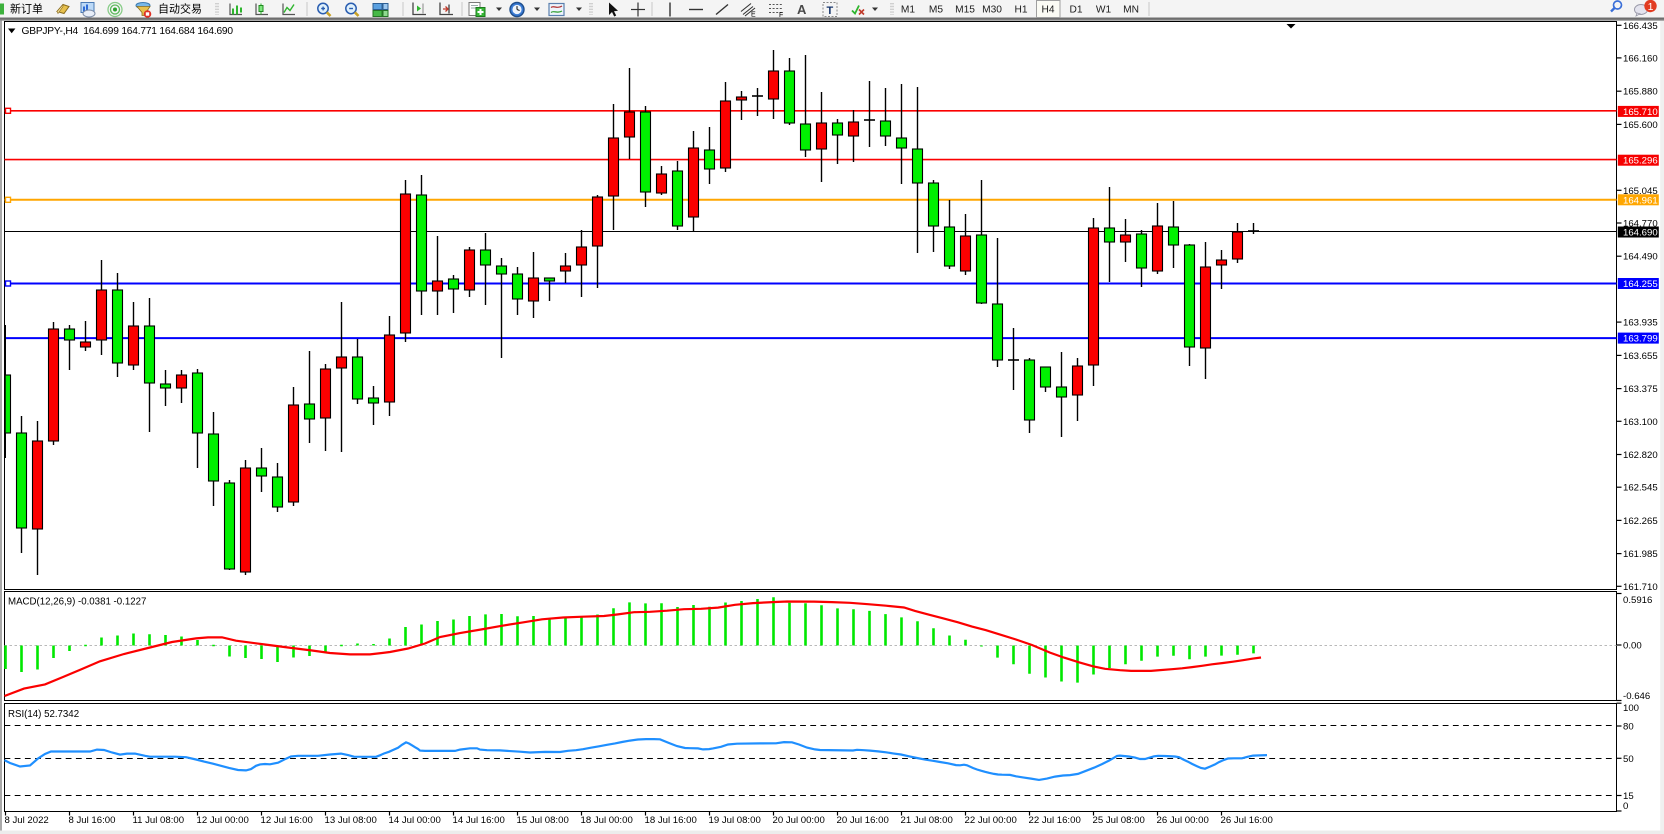  I want to click on svg-text: 20 Jul 00:00, so click(799, 820).